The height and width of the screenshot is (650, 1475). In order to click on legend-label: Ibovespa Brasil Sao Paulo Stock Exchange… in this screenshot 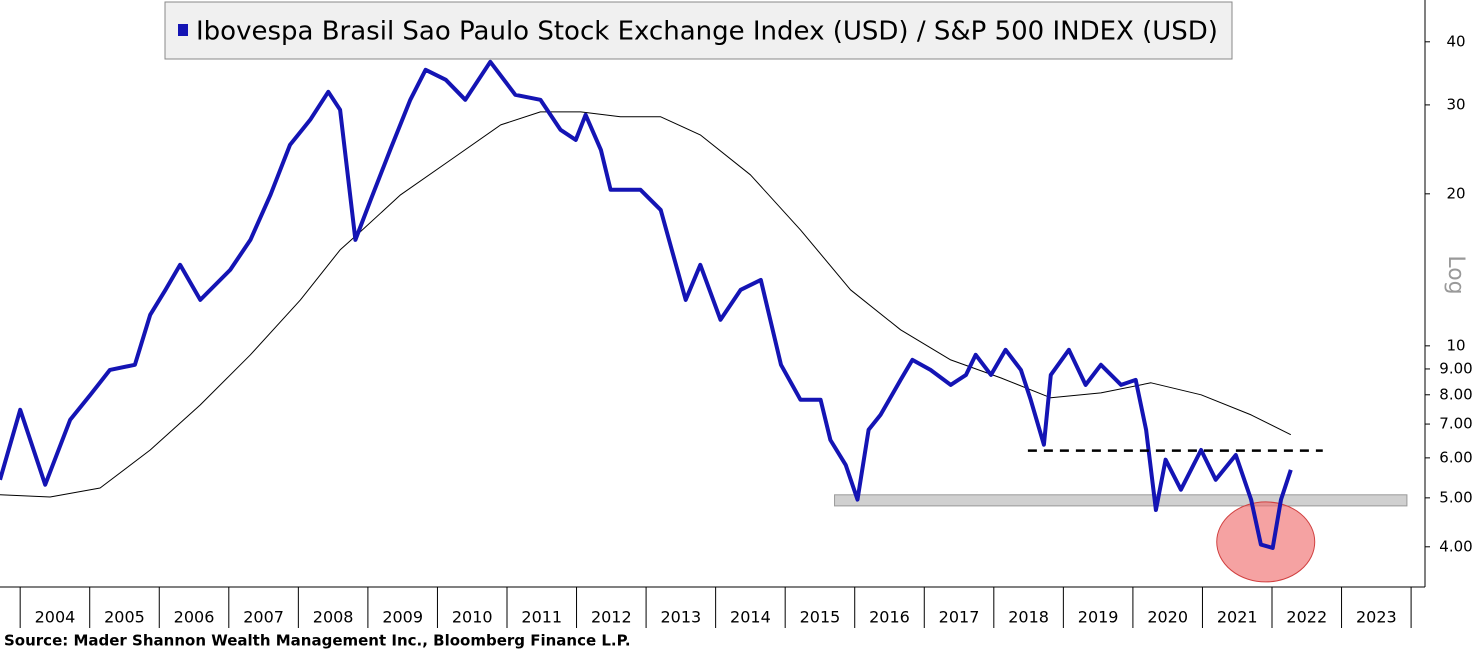, I will do `click(707, 32)`.